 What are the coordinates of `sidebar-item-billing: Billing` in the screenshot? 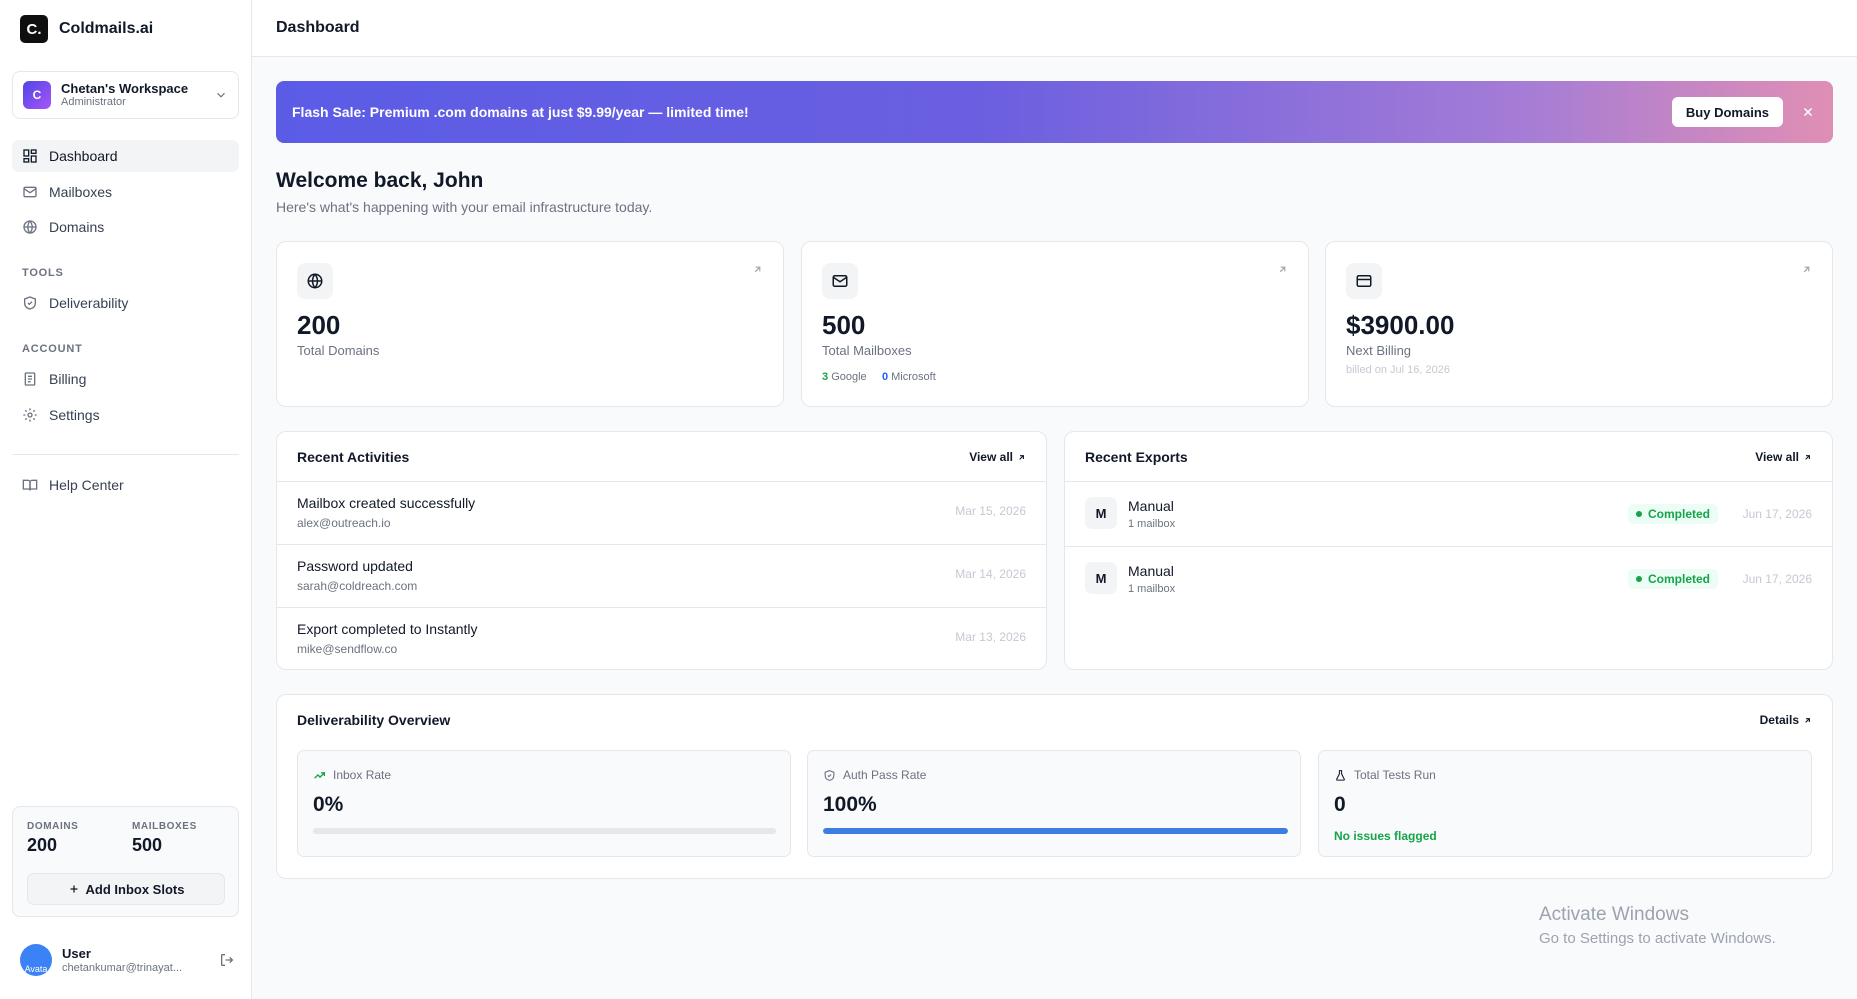 It's located at (125, 379).